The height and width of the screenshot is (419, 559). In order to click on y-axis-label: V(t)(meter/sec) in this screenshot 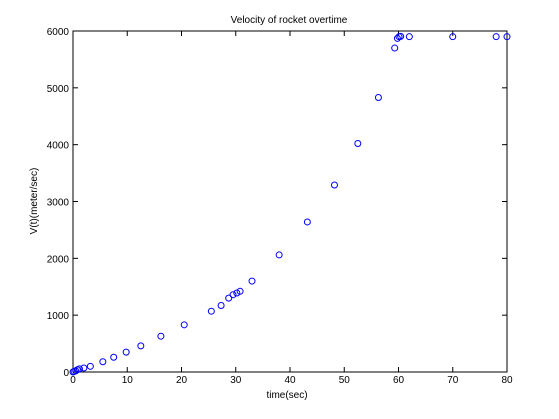, I will do `click(34, 201)`.